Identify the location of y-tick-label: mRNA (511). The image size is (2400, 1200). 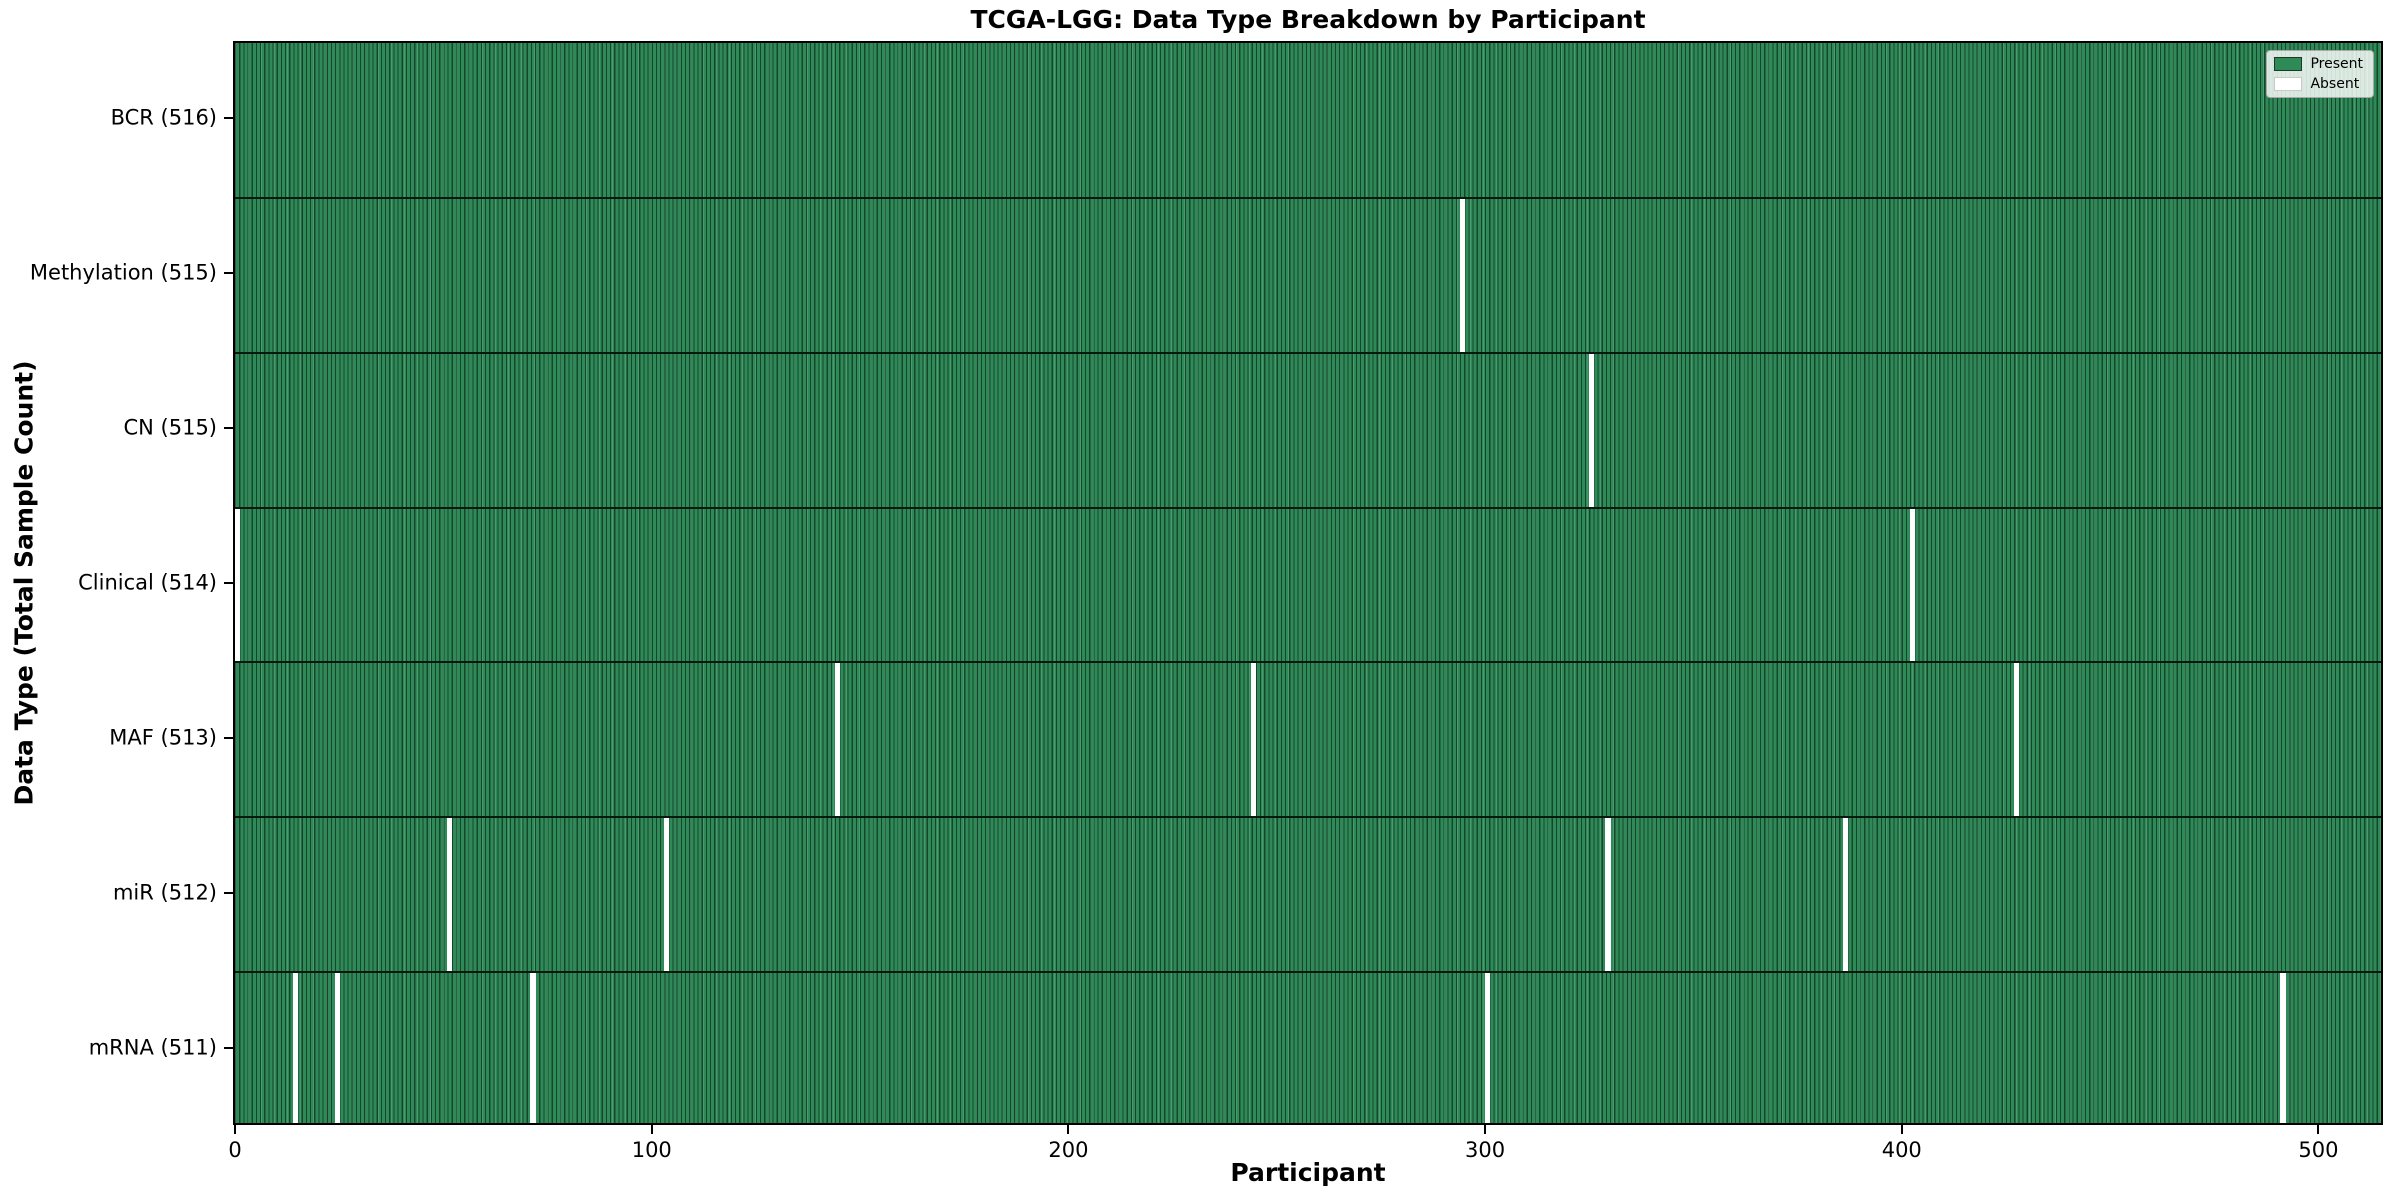
(152, 1047).